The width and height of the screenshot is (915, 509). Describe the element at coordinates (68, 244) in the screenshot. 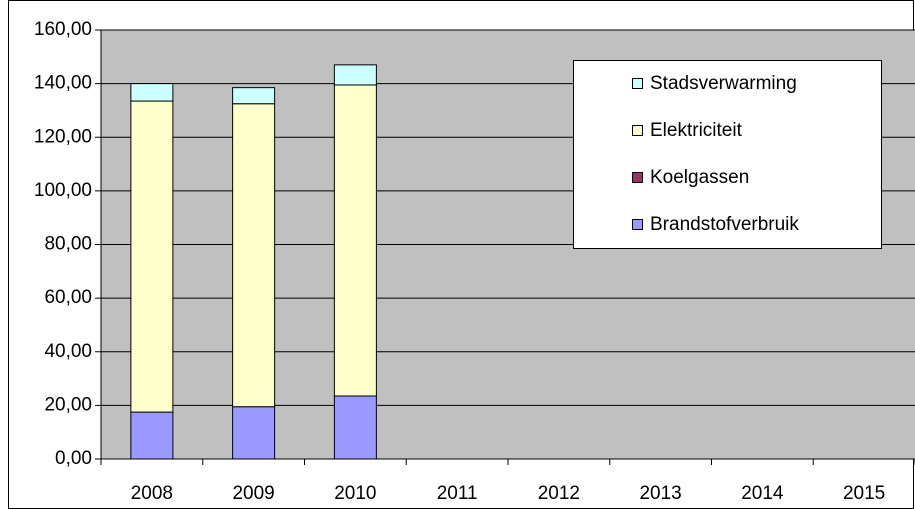

I see `y-tick-label: 80,00` at that location.